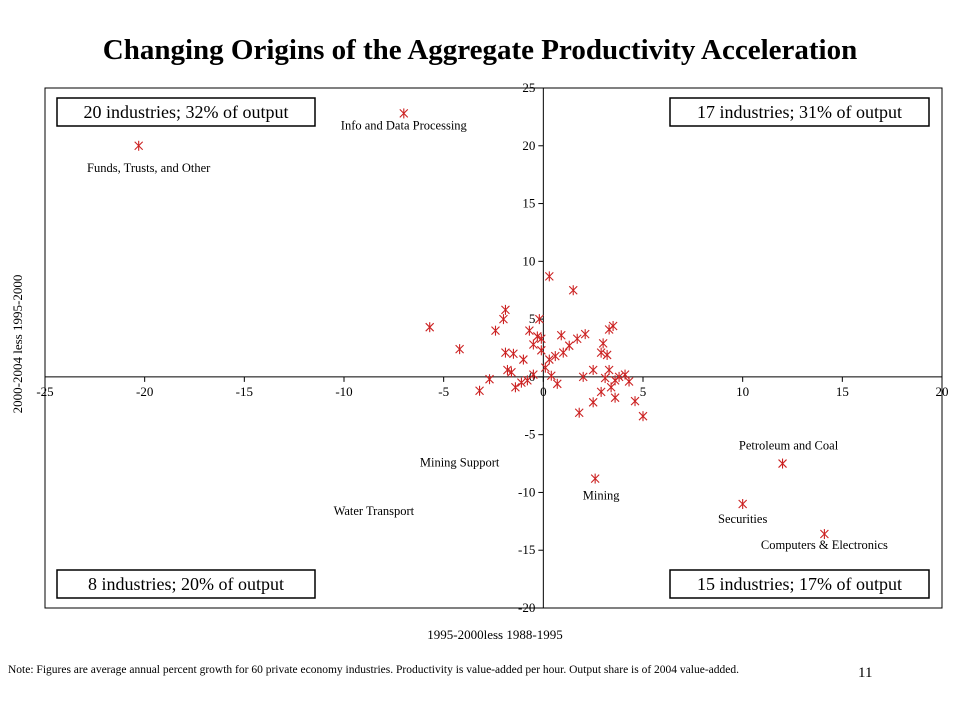 Image resolution: width=960 pixels, height=720 pixels. What do you see at coordinates (526, 549) in the screenshot?
I see `y-tick-label: -15` at bounding box center [526, 549].